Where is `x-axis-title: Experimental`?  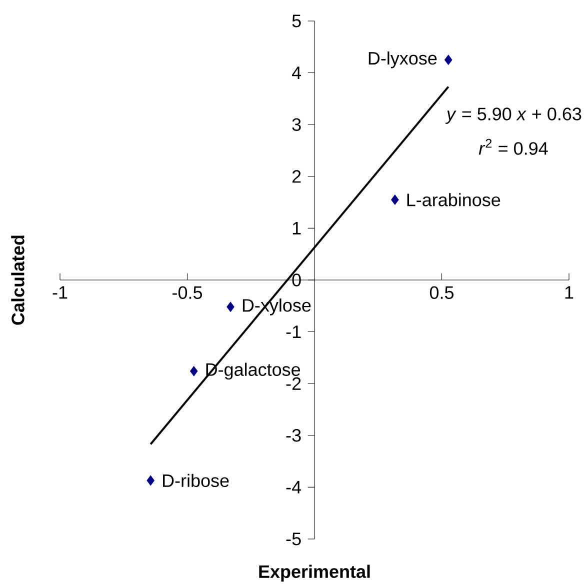
x-axis-title: Experimental is located at coordinates (314, 573).